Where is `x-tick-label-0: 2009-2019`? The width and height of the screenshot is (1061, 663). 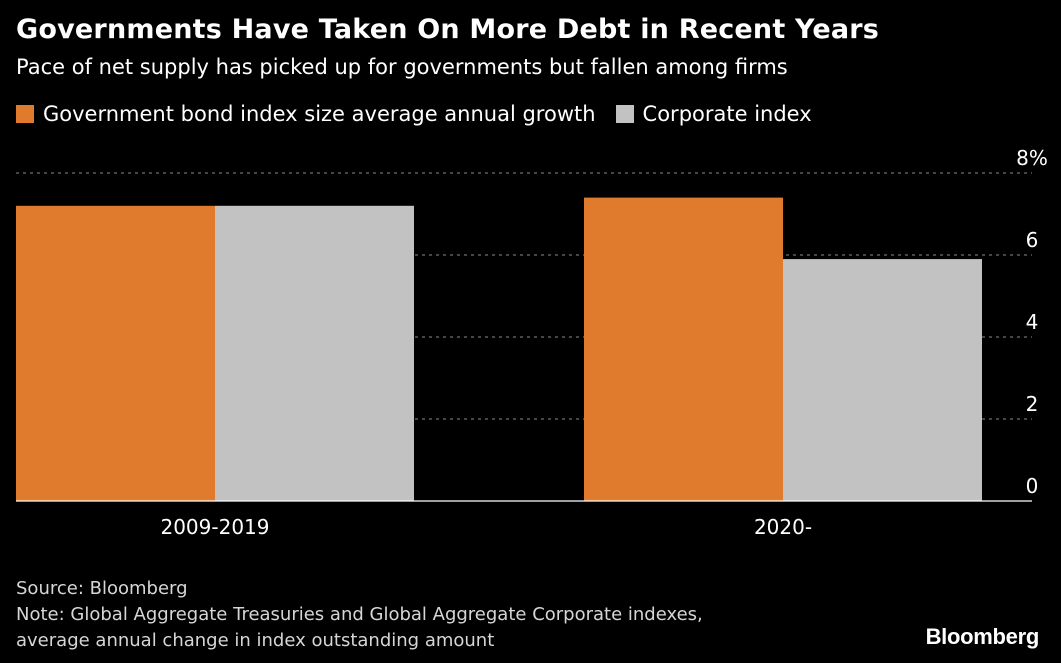 x-tick-label-0: 2009-2019 is located at coordinates (214, 527).